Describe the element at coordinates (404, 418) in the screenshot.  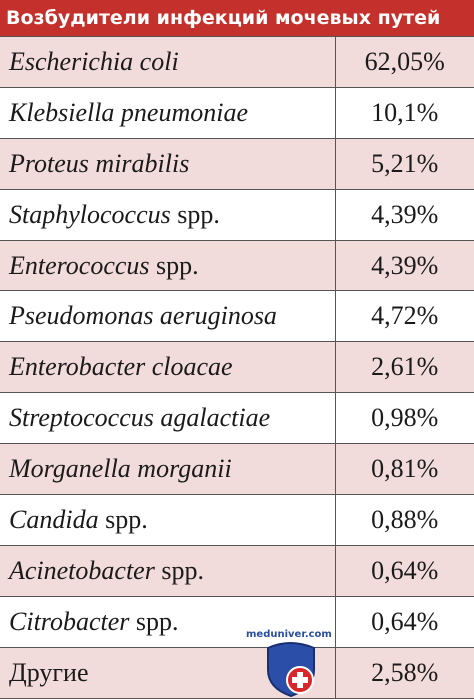
I see `share-cell: 0,98%` at that location.